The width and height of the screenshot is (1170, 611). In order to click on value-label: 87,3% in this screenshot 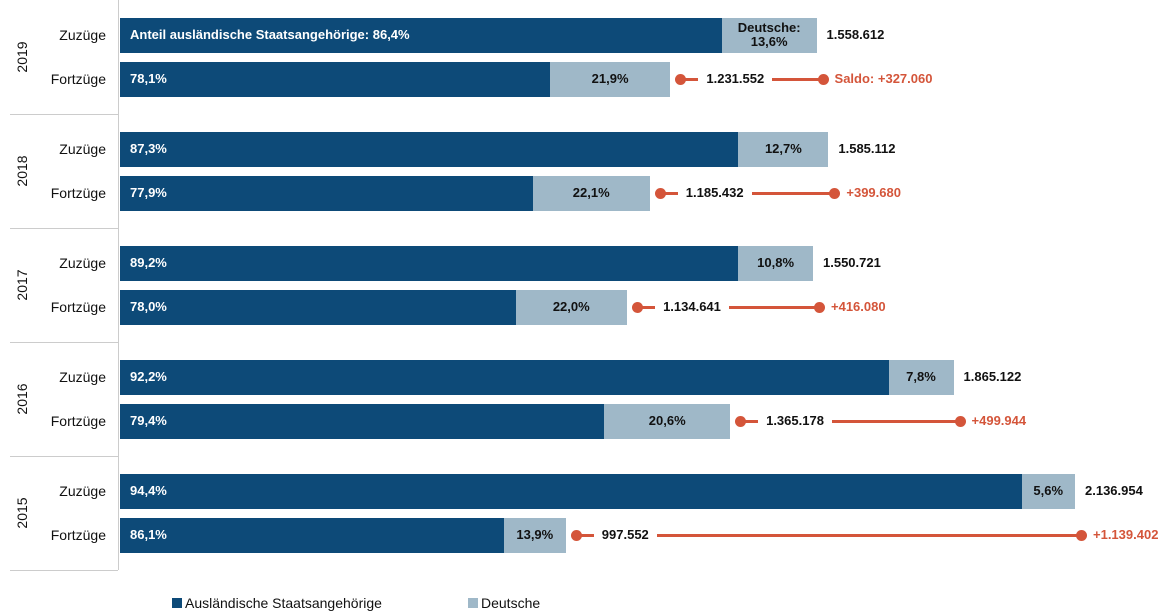, I will do `click(148, 148)`.